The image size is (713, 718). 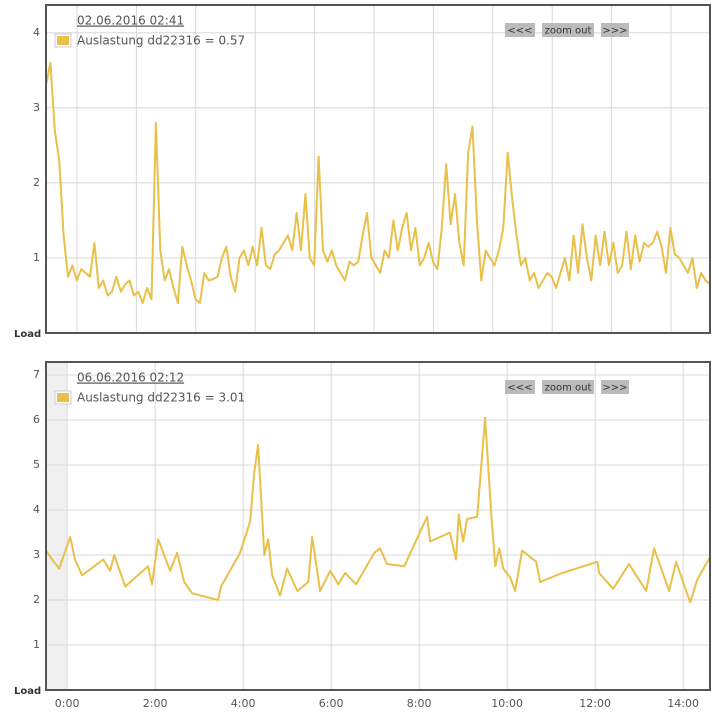 I want to click on legend-label: Auslastung dd22316 = 3.01, so click(x=161, y=398).